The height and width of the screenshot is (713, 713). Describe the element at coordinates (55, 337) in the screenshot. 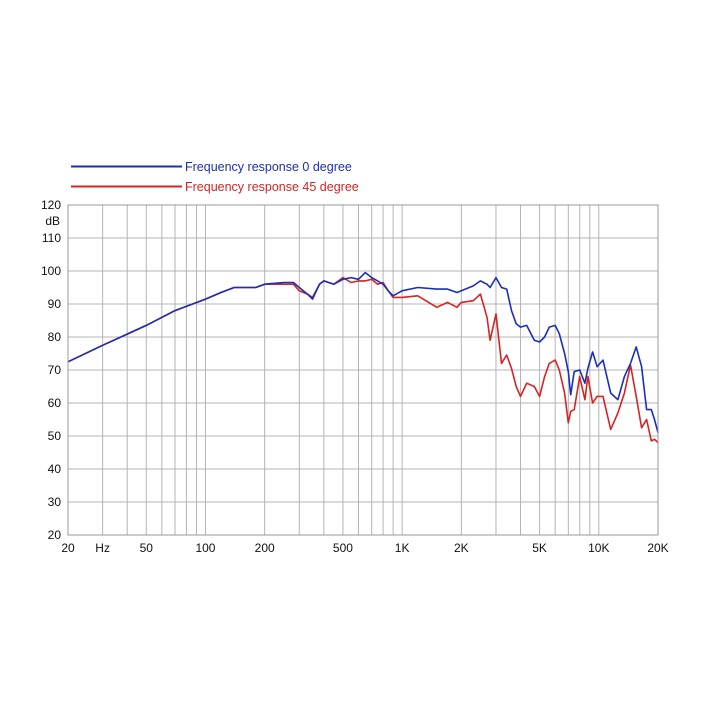

I see `y-tick-label: 80` at that location.